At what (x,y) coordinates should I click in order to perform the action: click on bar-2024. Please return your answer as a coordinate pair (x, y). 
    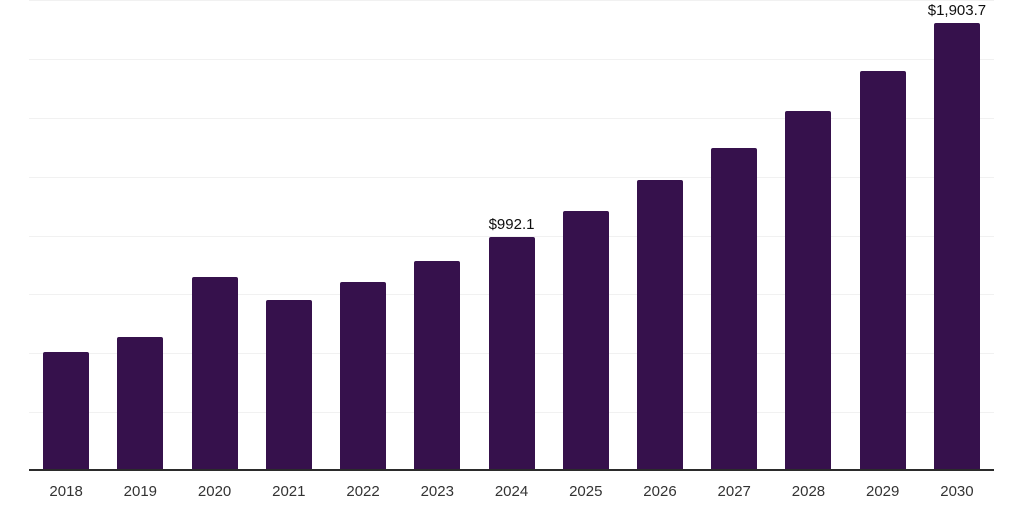
    Looking at the image, I should click on (511, 354).